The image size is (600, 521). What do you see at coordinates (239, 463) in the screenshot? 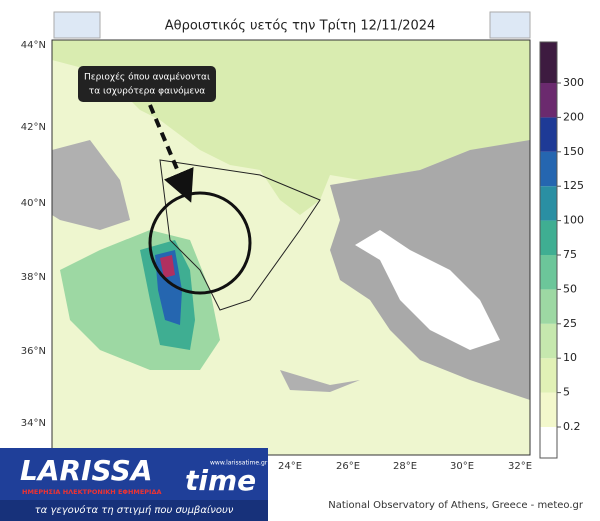
I see `logo-url: www.larissatime.gr` at bounding box center [239, 463].